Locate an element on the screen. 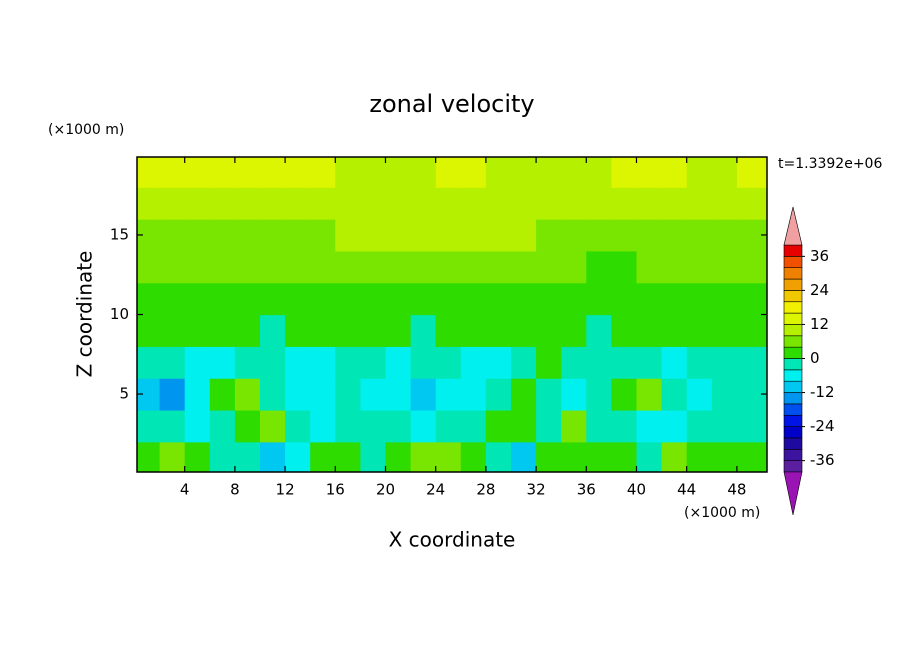  x-tick-label: 44 is located at coordinates (686, 490).